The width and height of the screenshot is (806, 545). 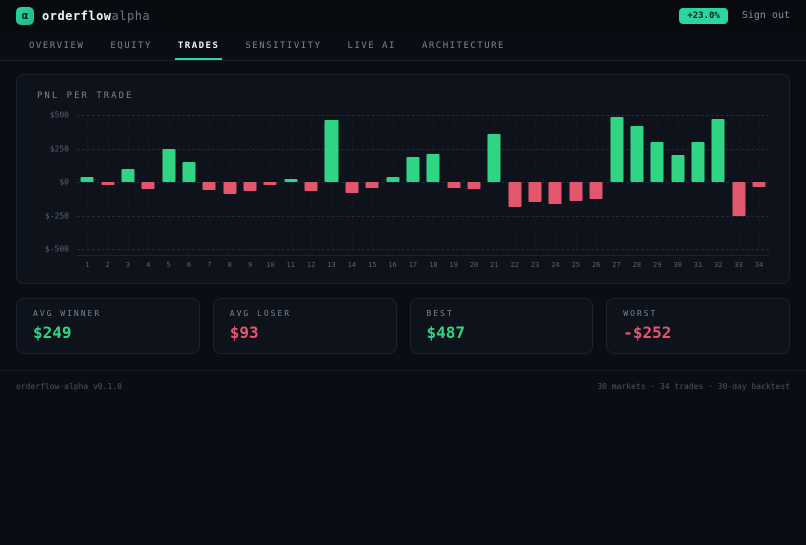 What do you see at coordinates (77, 15) in the screenshot?
I see `brand-name-bold: orderflow` at bounding box center [77, 15].